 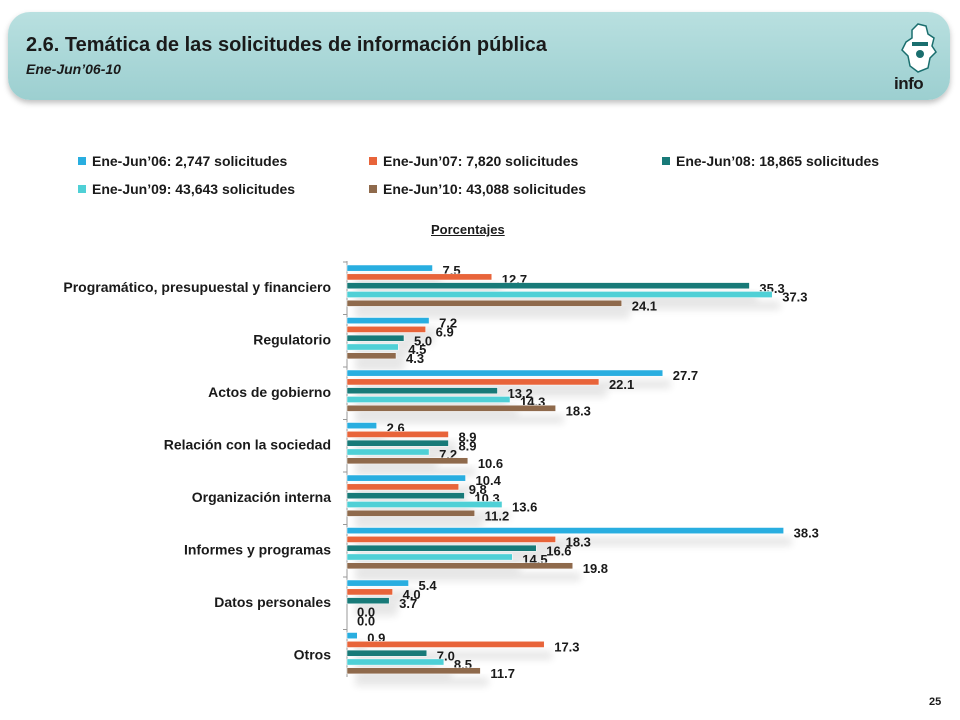 What do you see at coordinates (497, 515) in the screenshot?
I see `data-label: 11.2` at bounding box center [497, 515].